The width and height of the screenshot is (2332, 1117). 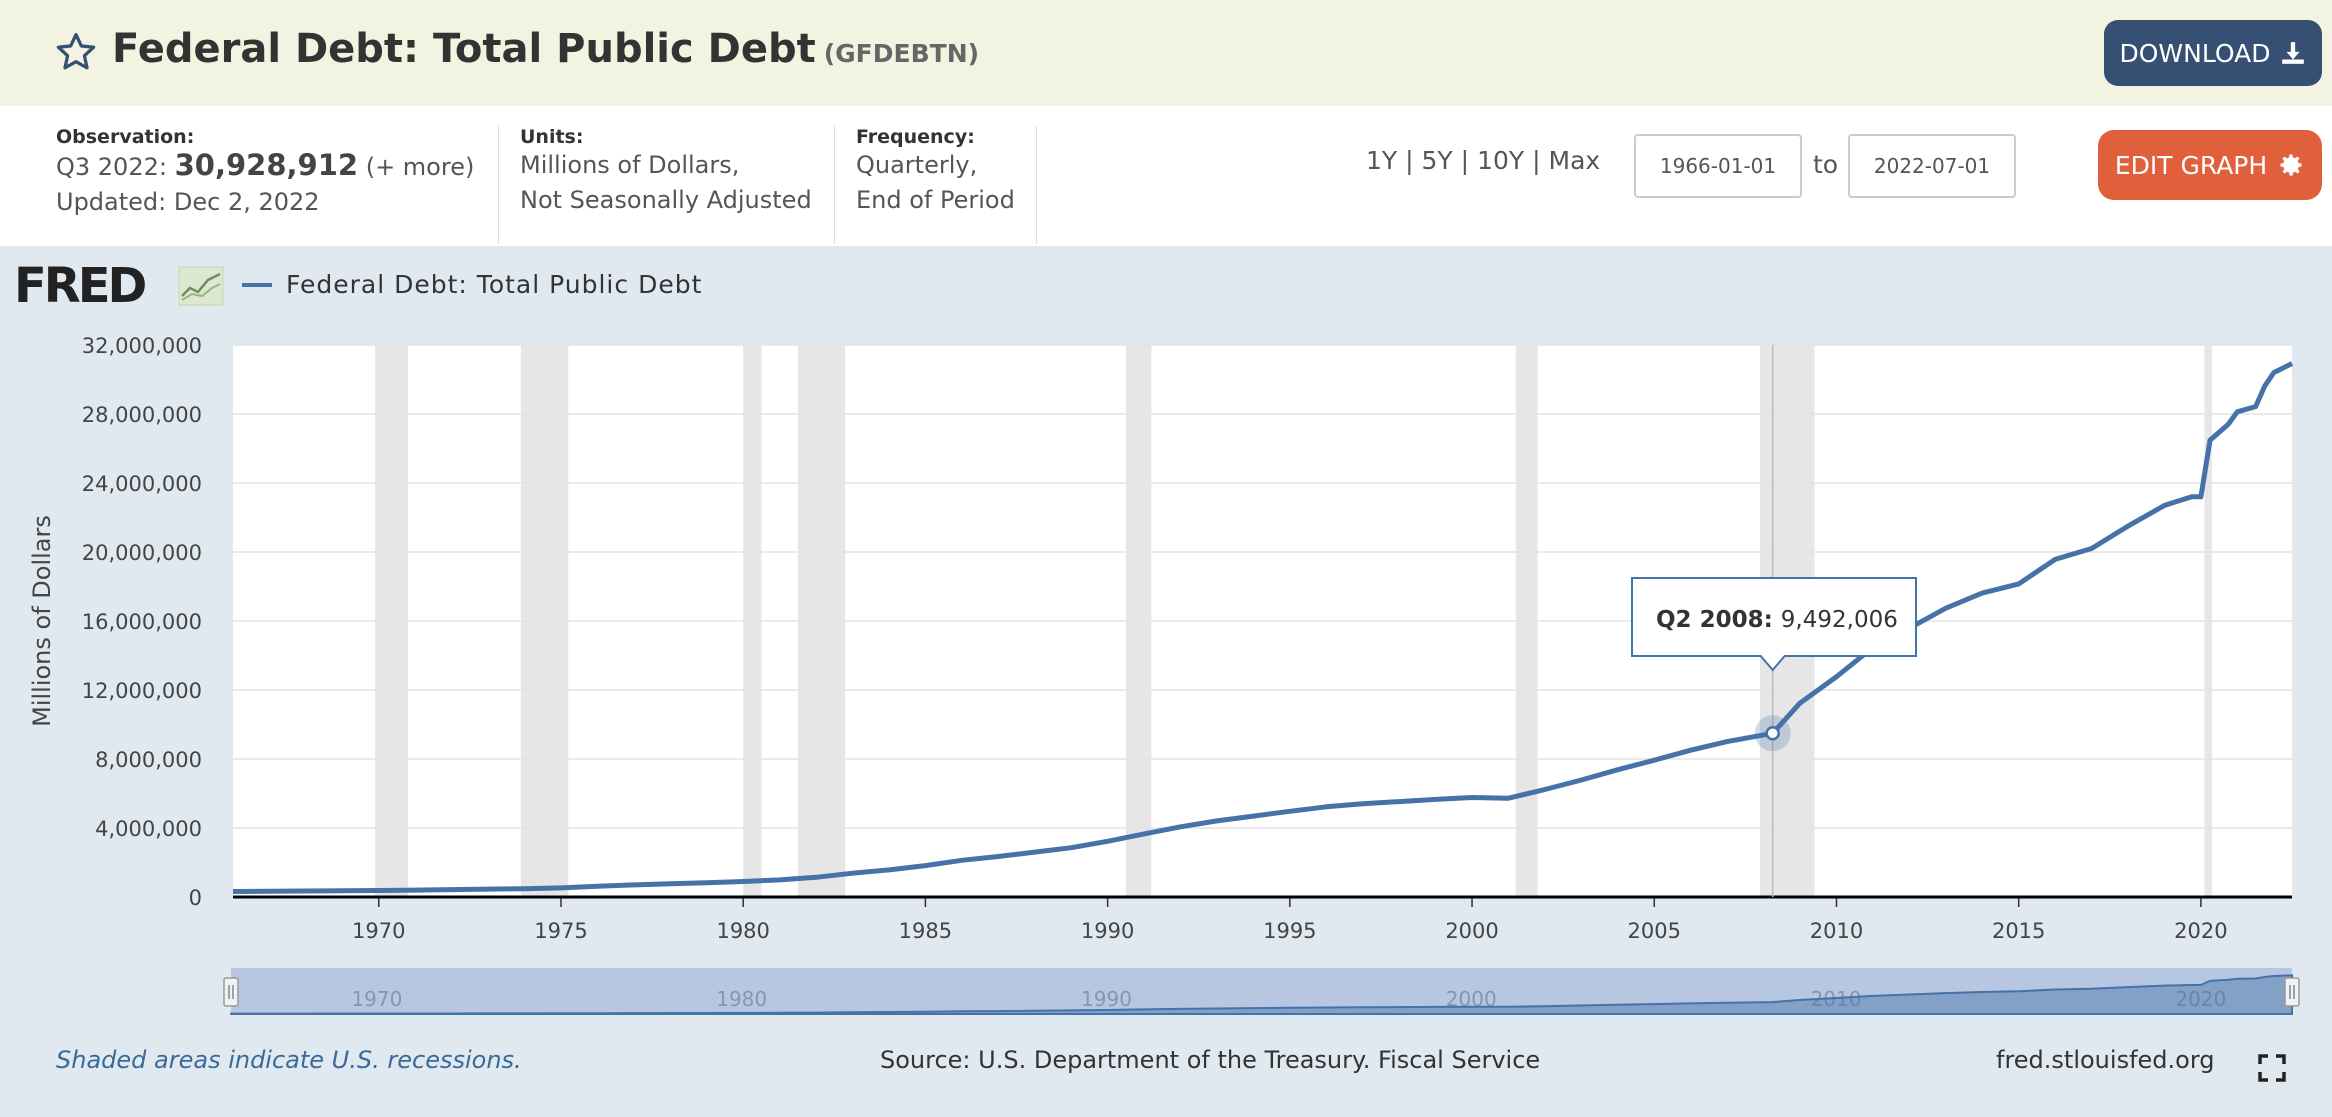 What do you see at coordinates (1536, 160) in the screenshot?
I see `range-sep-3: |` at bounding box center [1536, 160].